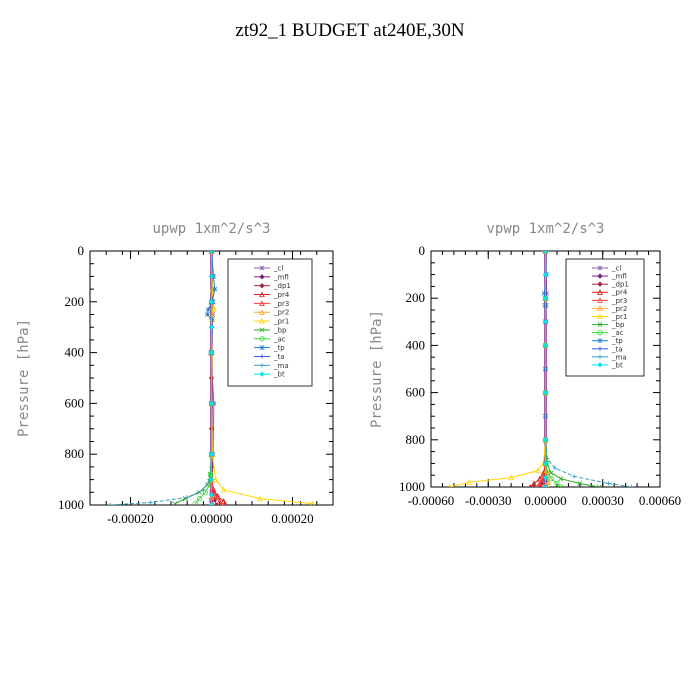  What do you see at coordinates (497, 369) in the screenshot?
I see `series-line-pr1` at bounding box center [497, 369].